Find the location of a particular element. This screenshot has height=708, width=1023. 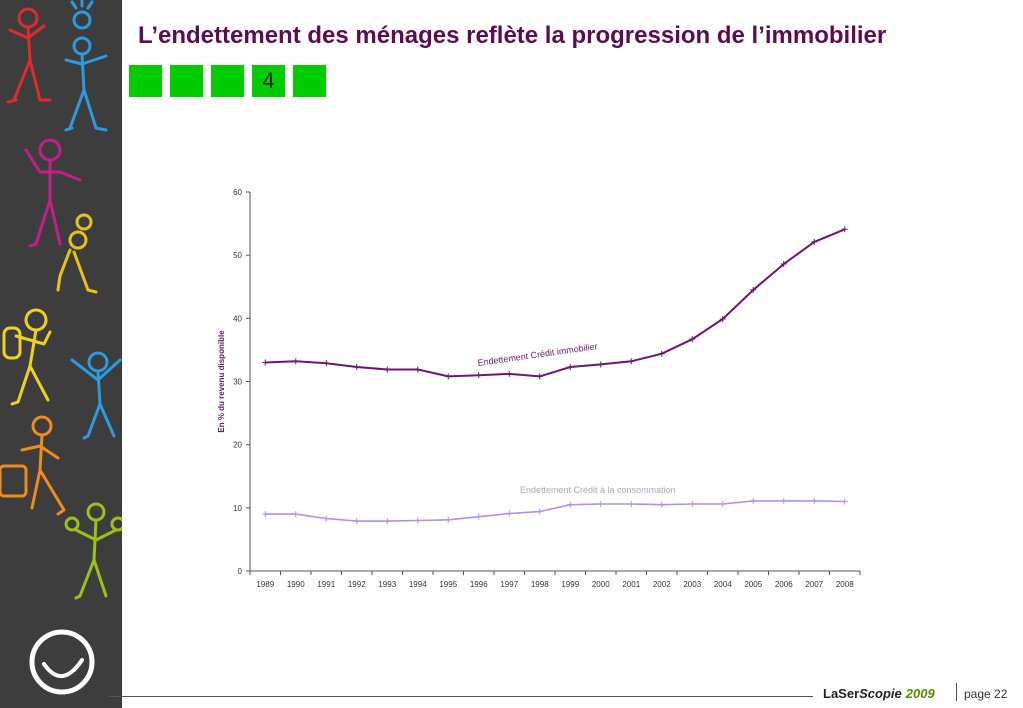

x-tick-label: 2007 is located at coordinates (814, 584).